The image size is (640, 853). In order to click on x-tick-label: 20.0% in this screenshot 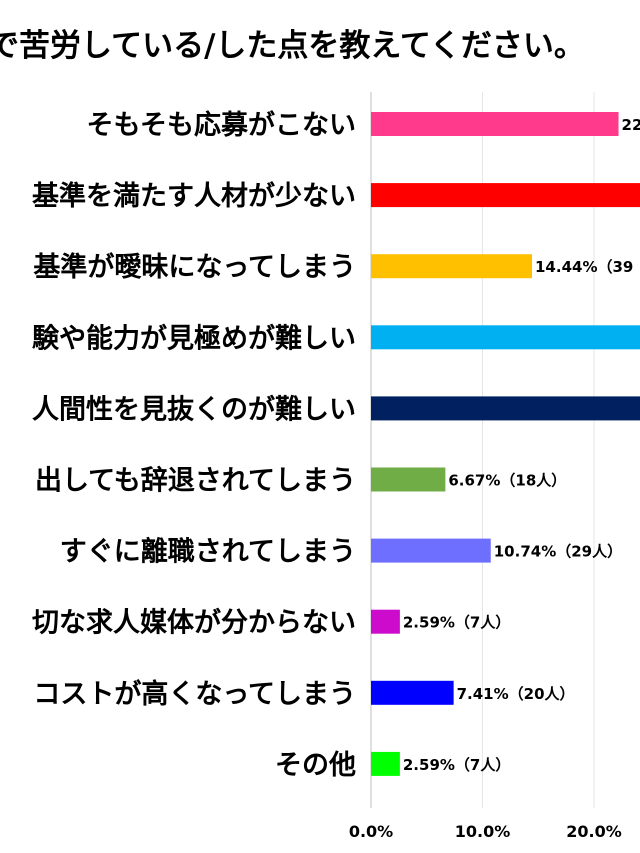, I will do `click(594, 831)`.